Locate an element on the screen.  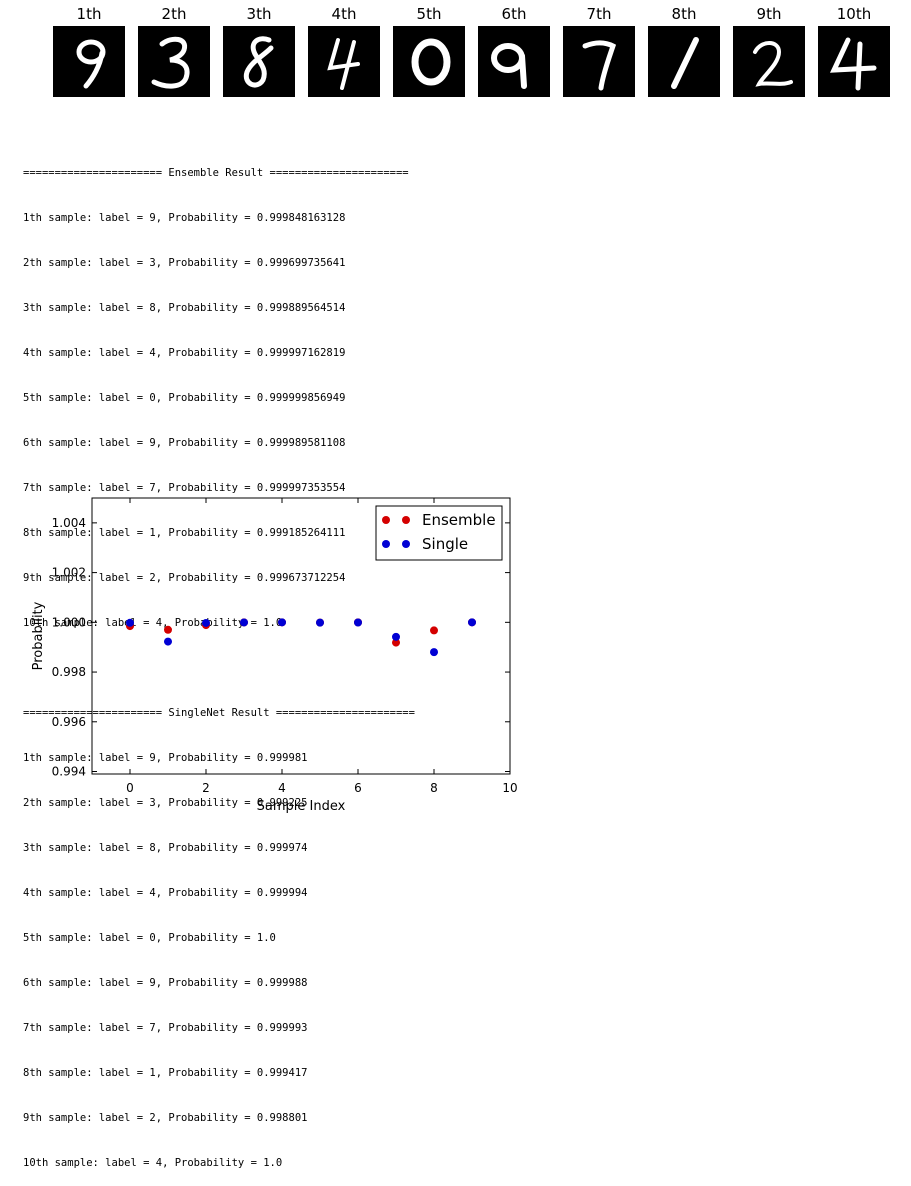
plot-frame is located at coordinates (301, 636).